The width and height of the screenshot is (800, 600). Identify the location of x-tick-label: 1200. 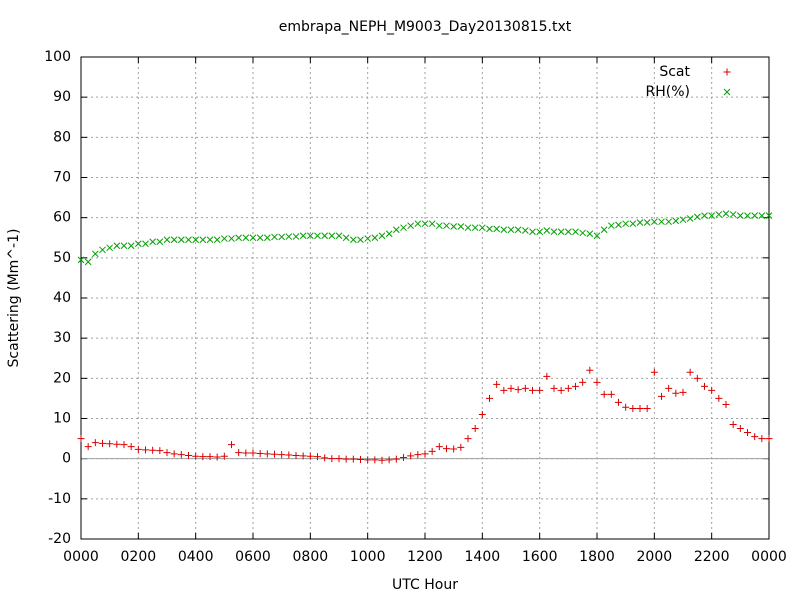
(425, 557).